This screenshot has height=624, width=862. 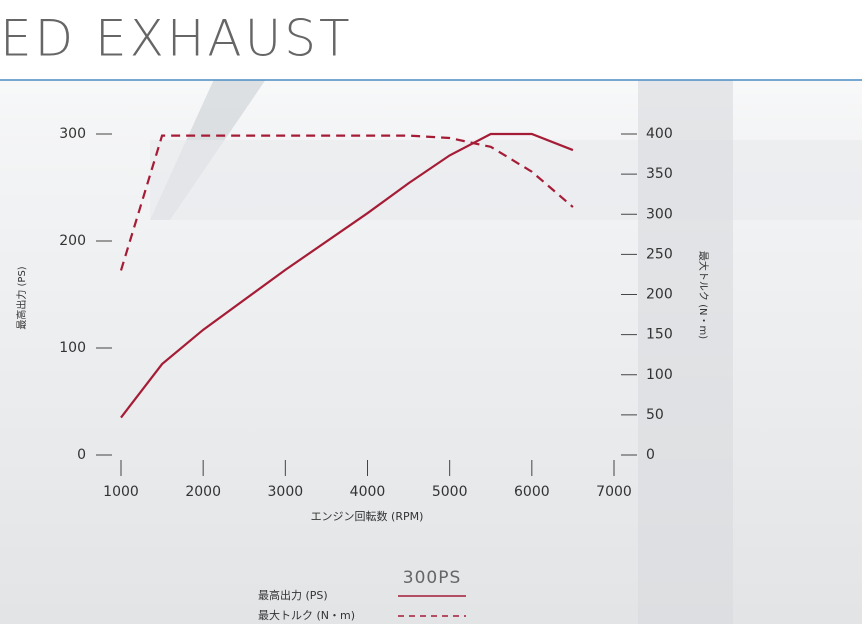 I want to click on x-tick-label: 3000, so click(x=286, y=492).